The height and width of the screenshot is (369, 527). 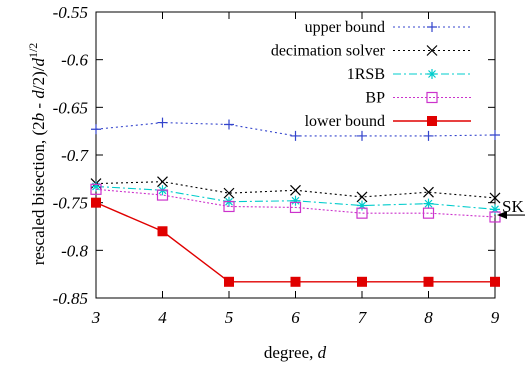 What do you see at coordinates (432, 50) in the screenshot?
I see `legend-marker-decimation-solver` at bounding box center [432, 50].